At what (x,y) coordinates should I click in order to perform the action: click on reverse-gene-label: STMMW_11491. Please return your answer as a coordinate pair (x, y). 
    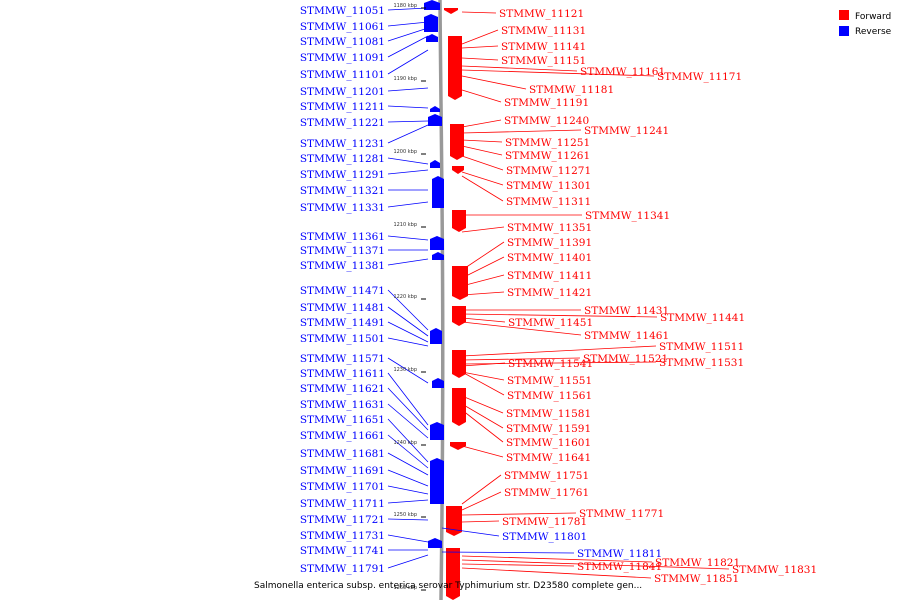
    Looking at the image, I should click on (342, 323).